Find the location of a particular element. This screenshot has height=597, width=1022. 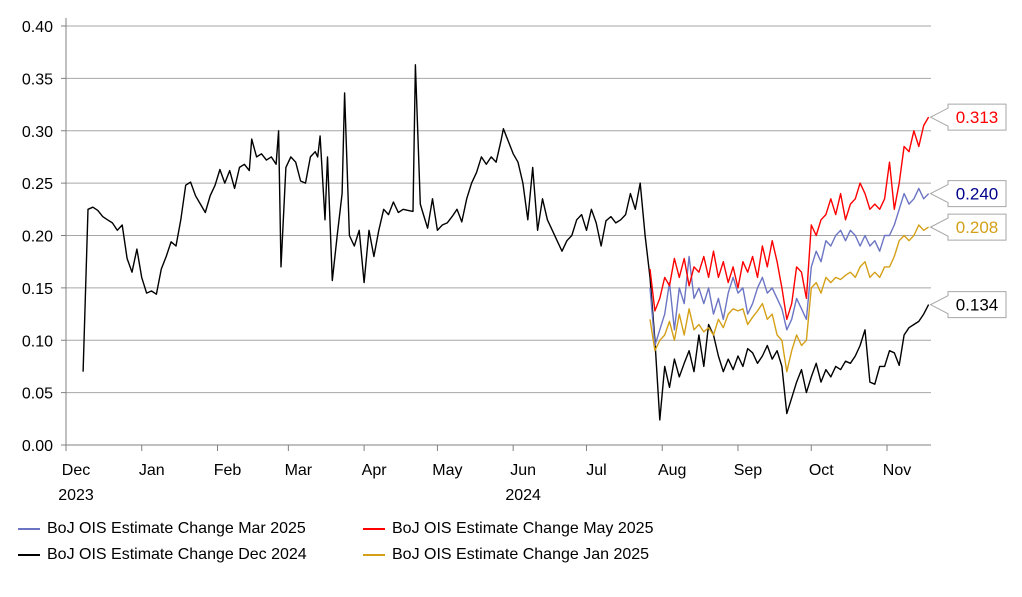

legend-label: BoJ OIS Estimate Change May 2025 is located at coordinates (523, 528).